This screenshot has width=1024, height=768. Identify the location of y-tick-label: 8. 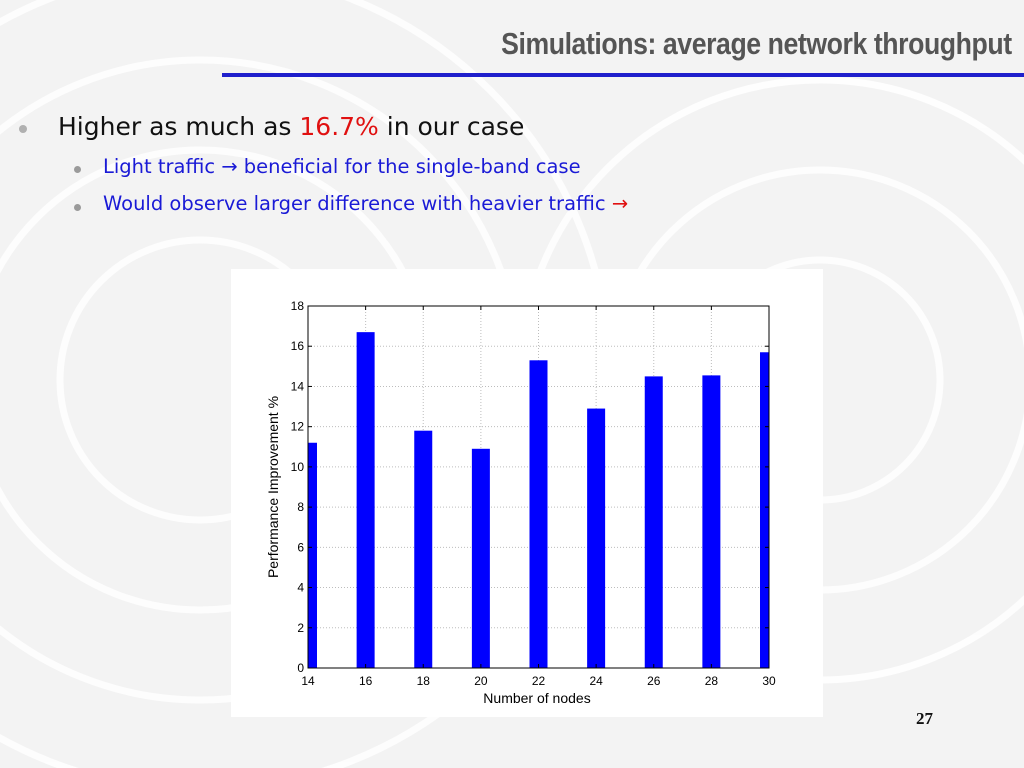
(300, 507).